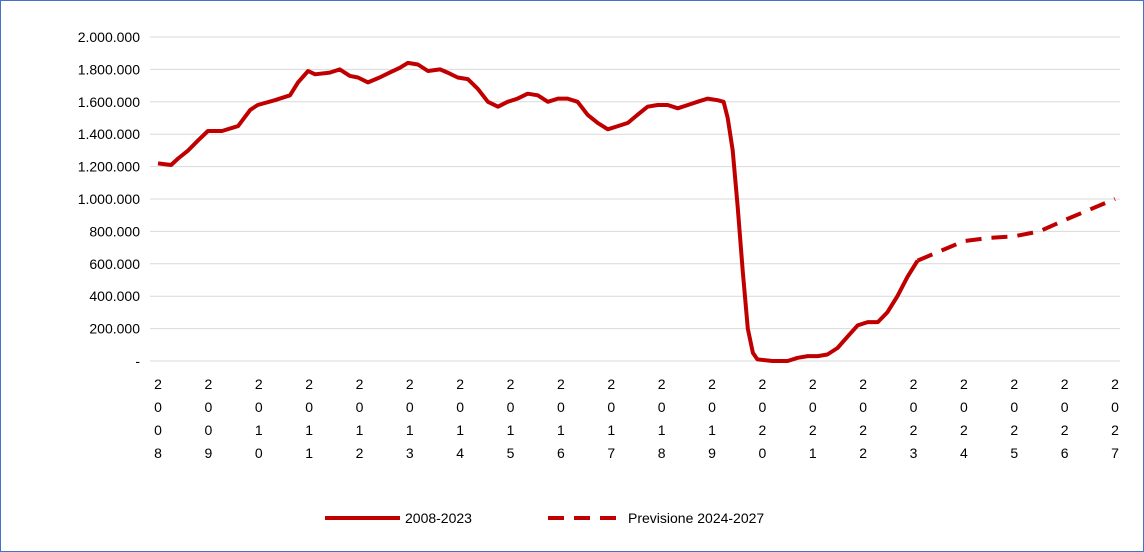  I want to click on x-tick-label: 2014, so click(460, 422).